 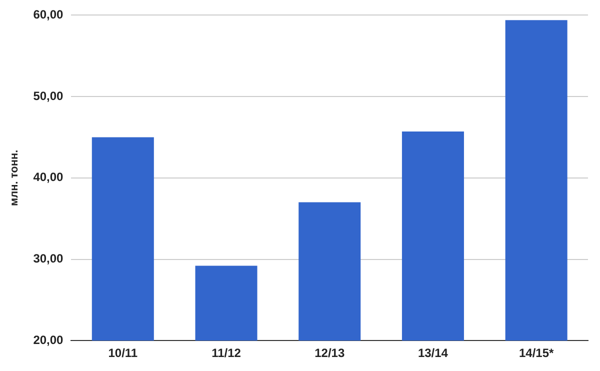 I want to click on x-tick-label: 13/14, so click(x=433, y=353).